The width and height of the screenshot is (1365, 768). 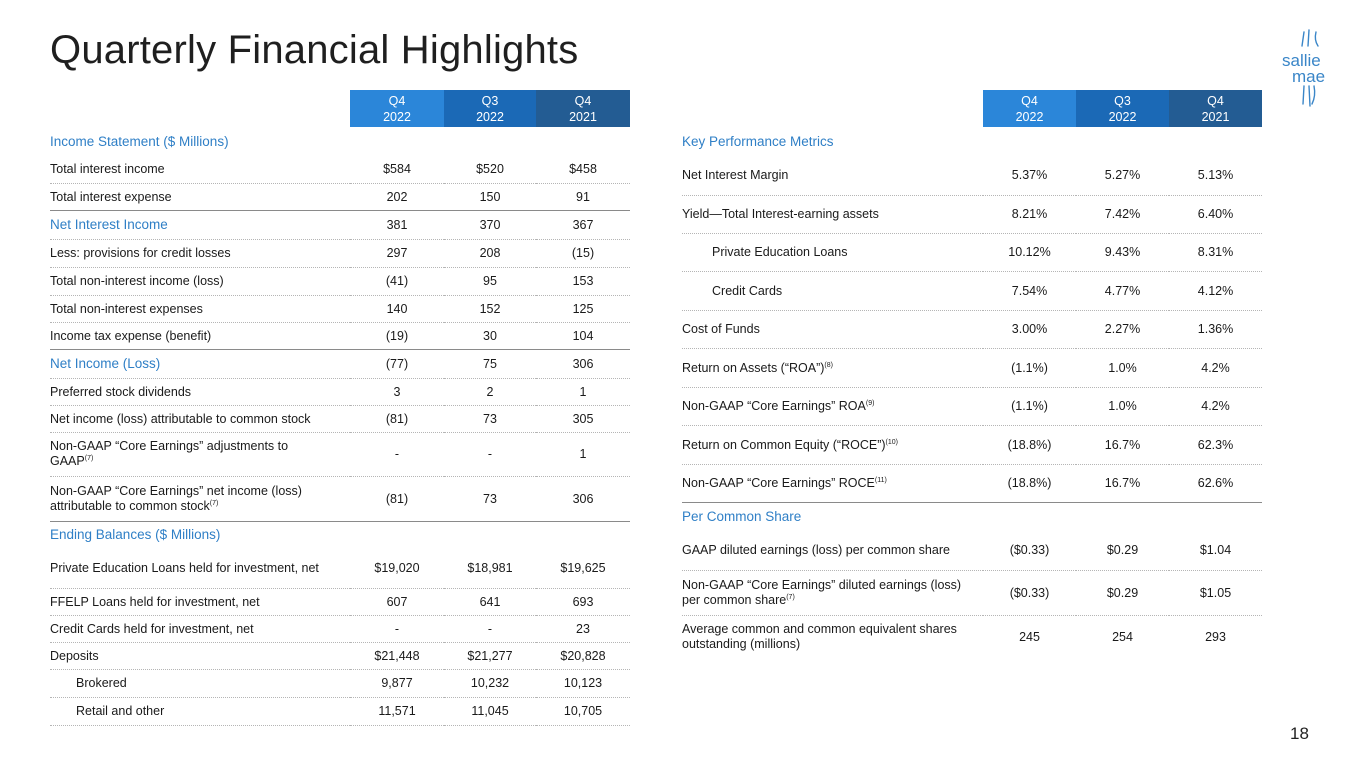 What do you see at coordinates (972, 291) in the screenshot?
I see `table-row: Credit Cards 7.54% 4.77% 4.12%` at bounding box center [972, 291].